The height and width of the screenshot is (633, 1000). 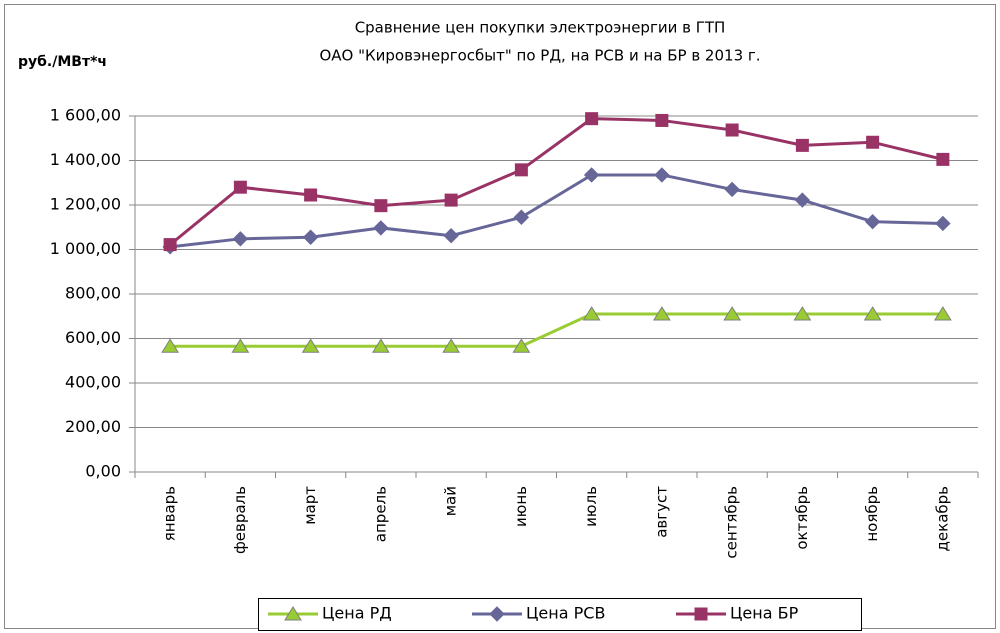 I want to click on x-tick-label: август, so click(x=661, y=512).